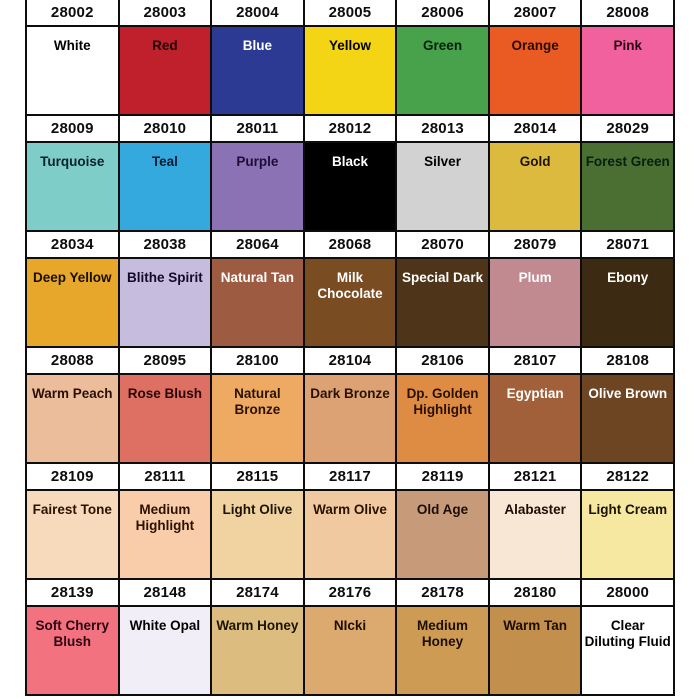 This screenshot has width=700, height=700. What do you see at coordinates (257, 45) in the screenshot?
I see `swatch-label: Blue` at bounding box center [257, 45].